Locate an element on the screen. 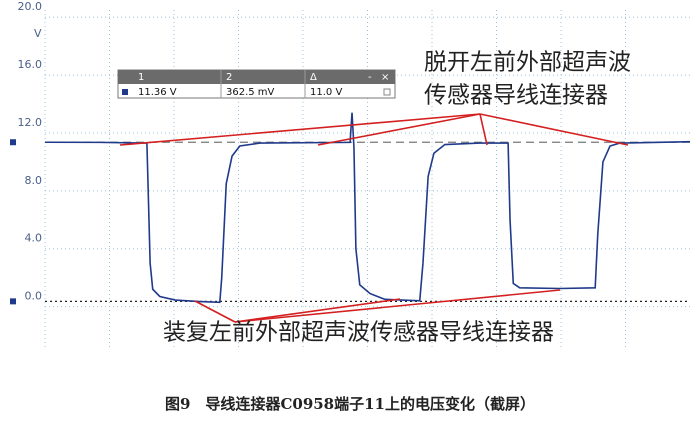 The height and width of the screenshot is (431, 700). y-tick-label: 20.0 is located at coordinates (30, 6).